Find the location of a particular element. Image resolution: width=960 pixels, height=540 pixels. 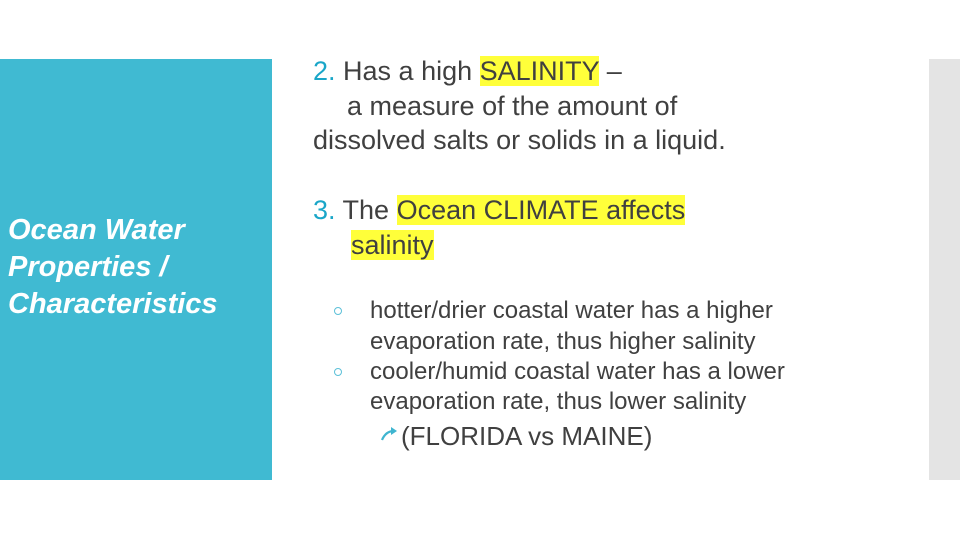

title-line-1: Ocean Water is located at coordinates (96, 230).